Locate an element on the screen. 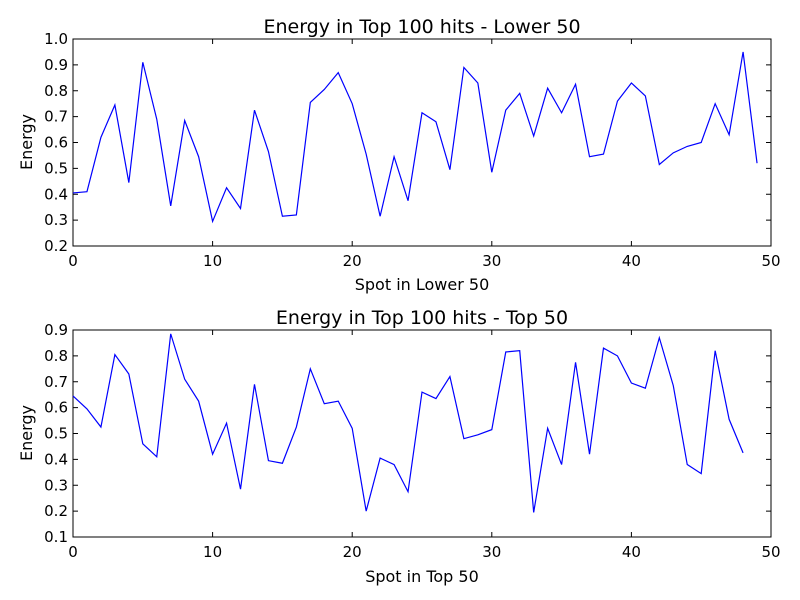 This screenshot has height=600, width=800. y-tick-label: 1.0 is located at coordinates (56, 39).